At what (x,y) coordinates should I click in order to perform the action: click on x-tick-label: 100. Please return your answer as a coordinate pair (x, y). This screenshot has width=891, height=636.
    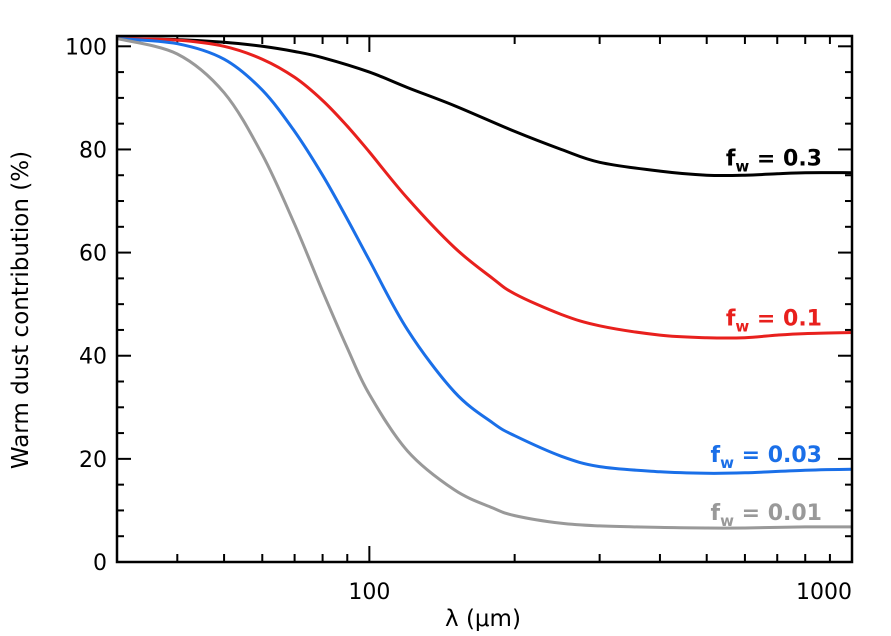
    Looking at the image, I should click on (369, 592).